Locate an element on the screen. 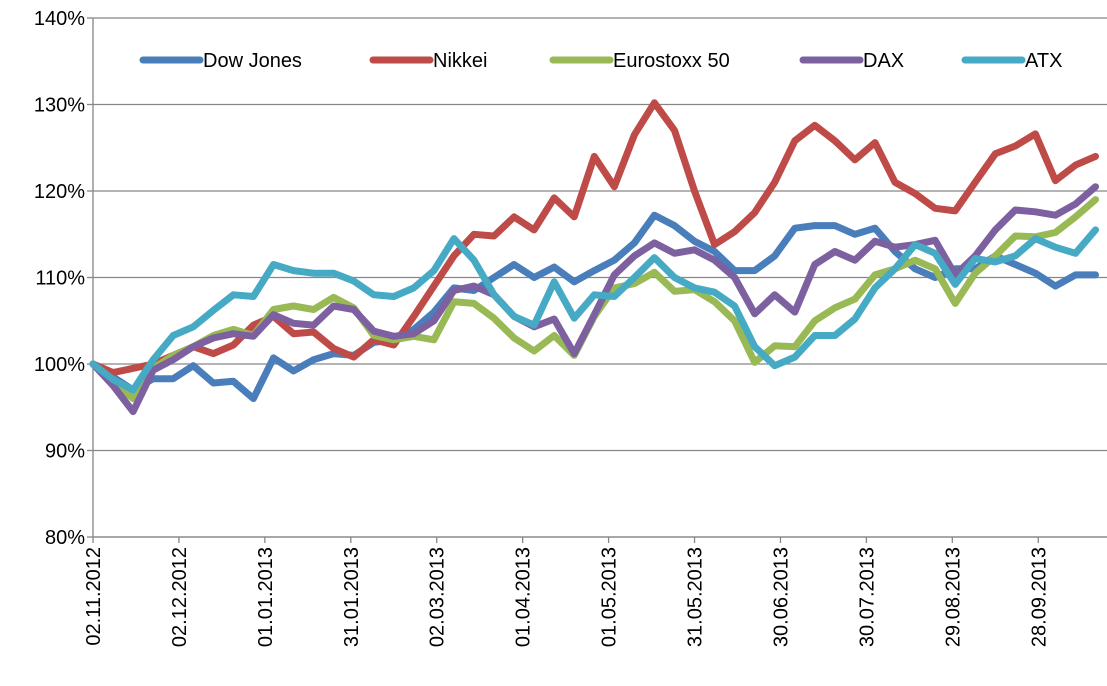  y-tick-label: 100% is located at coordinates (59, 365).